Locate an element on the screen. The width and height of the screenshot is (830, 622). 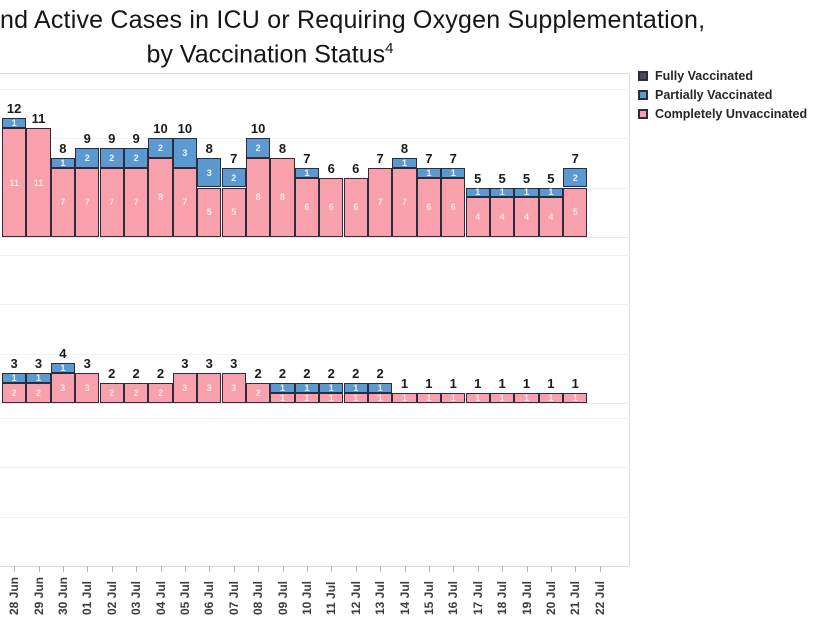
chart-title-line2-text: by Vaccination Status is located at coordinates (266, 54).